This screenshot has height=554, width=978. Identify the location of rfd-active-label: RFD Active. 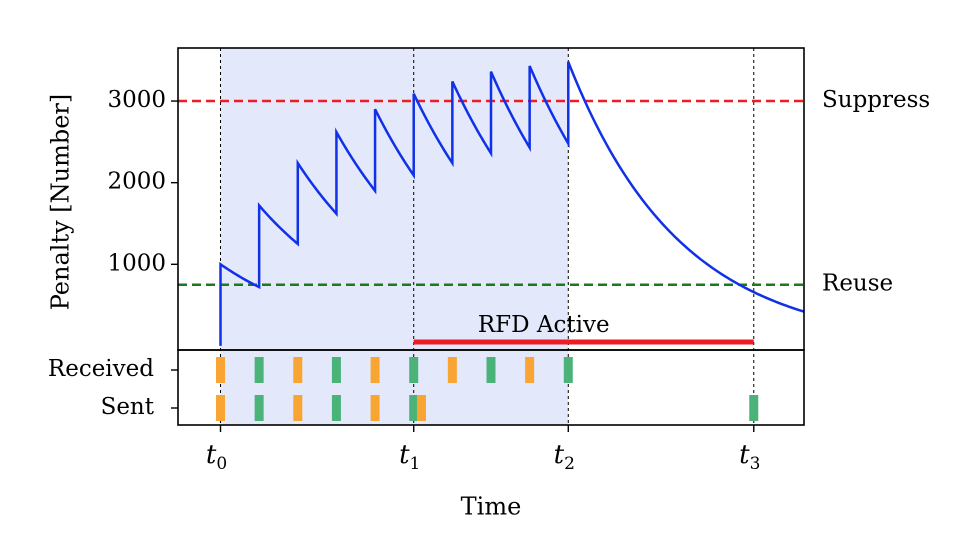
(544, 325).